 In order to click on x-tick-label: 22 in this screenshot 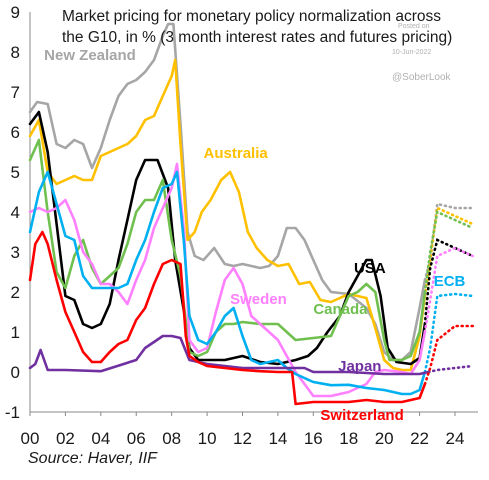, I will do `click(419, 438)`.